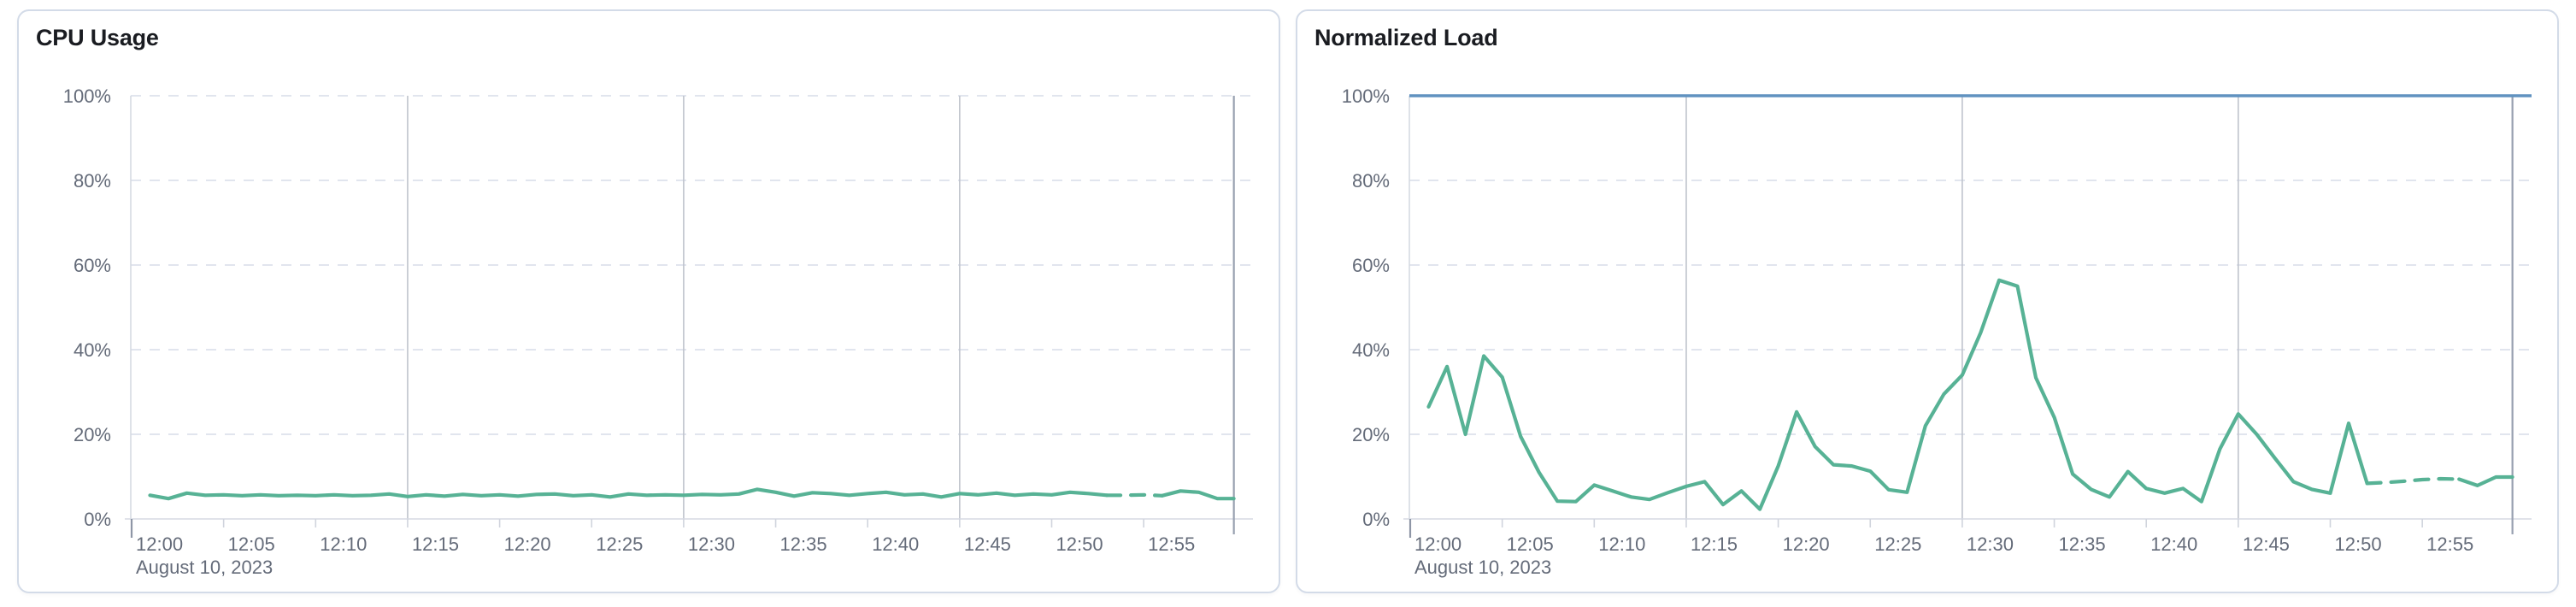 This screenshot has height=607, width=2576. Describe the element at coordinates (2413, 481) in the screenshot. I see `normalized-load-line-dashed` at that location.